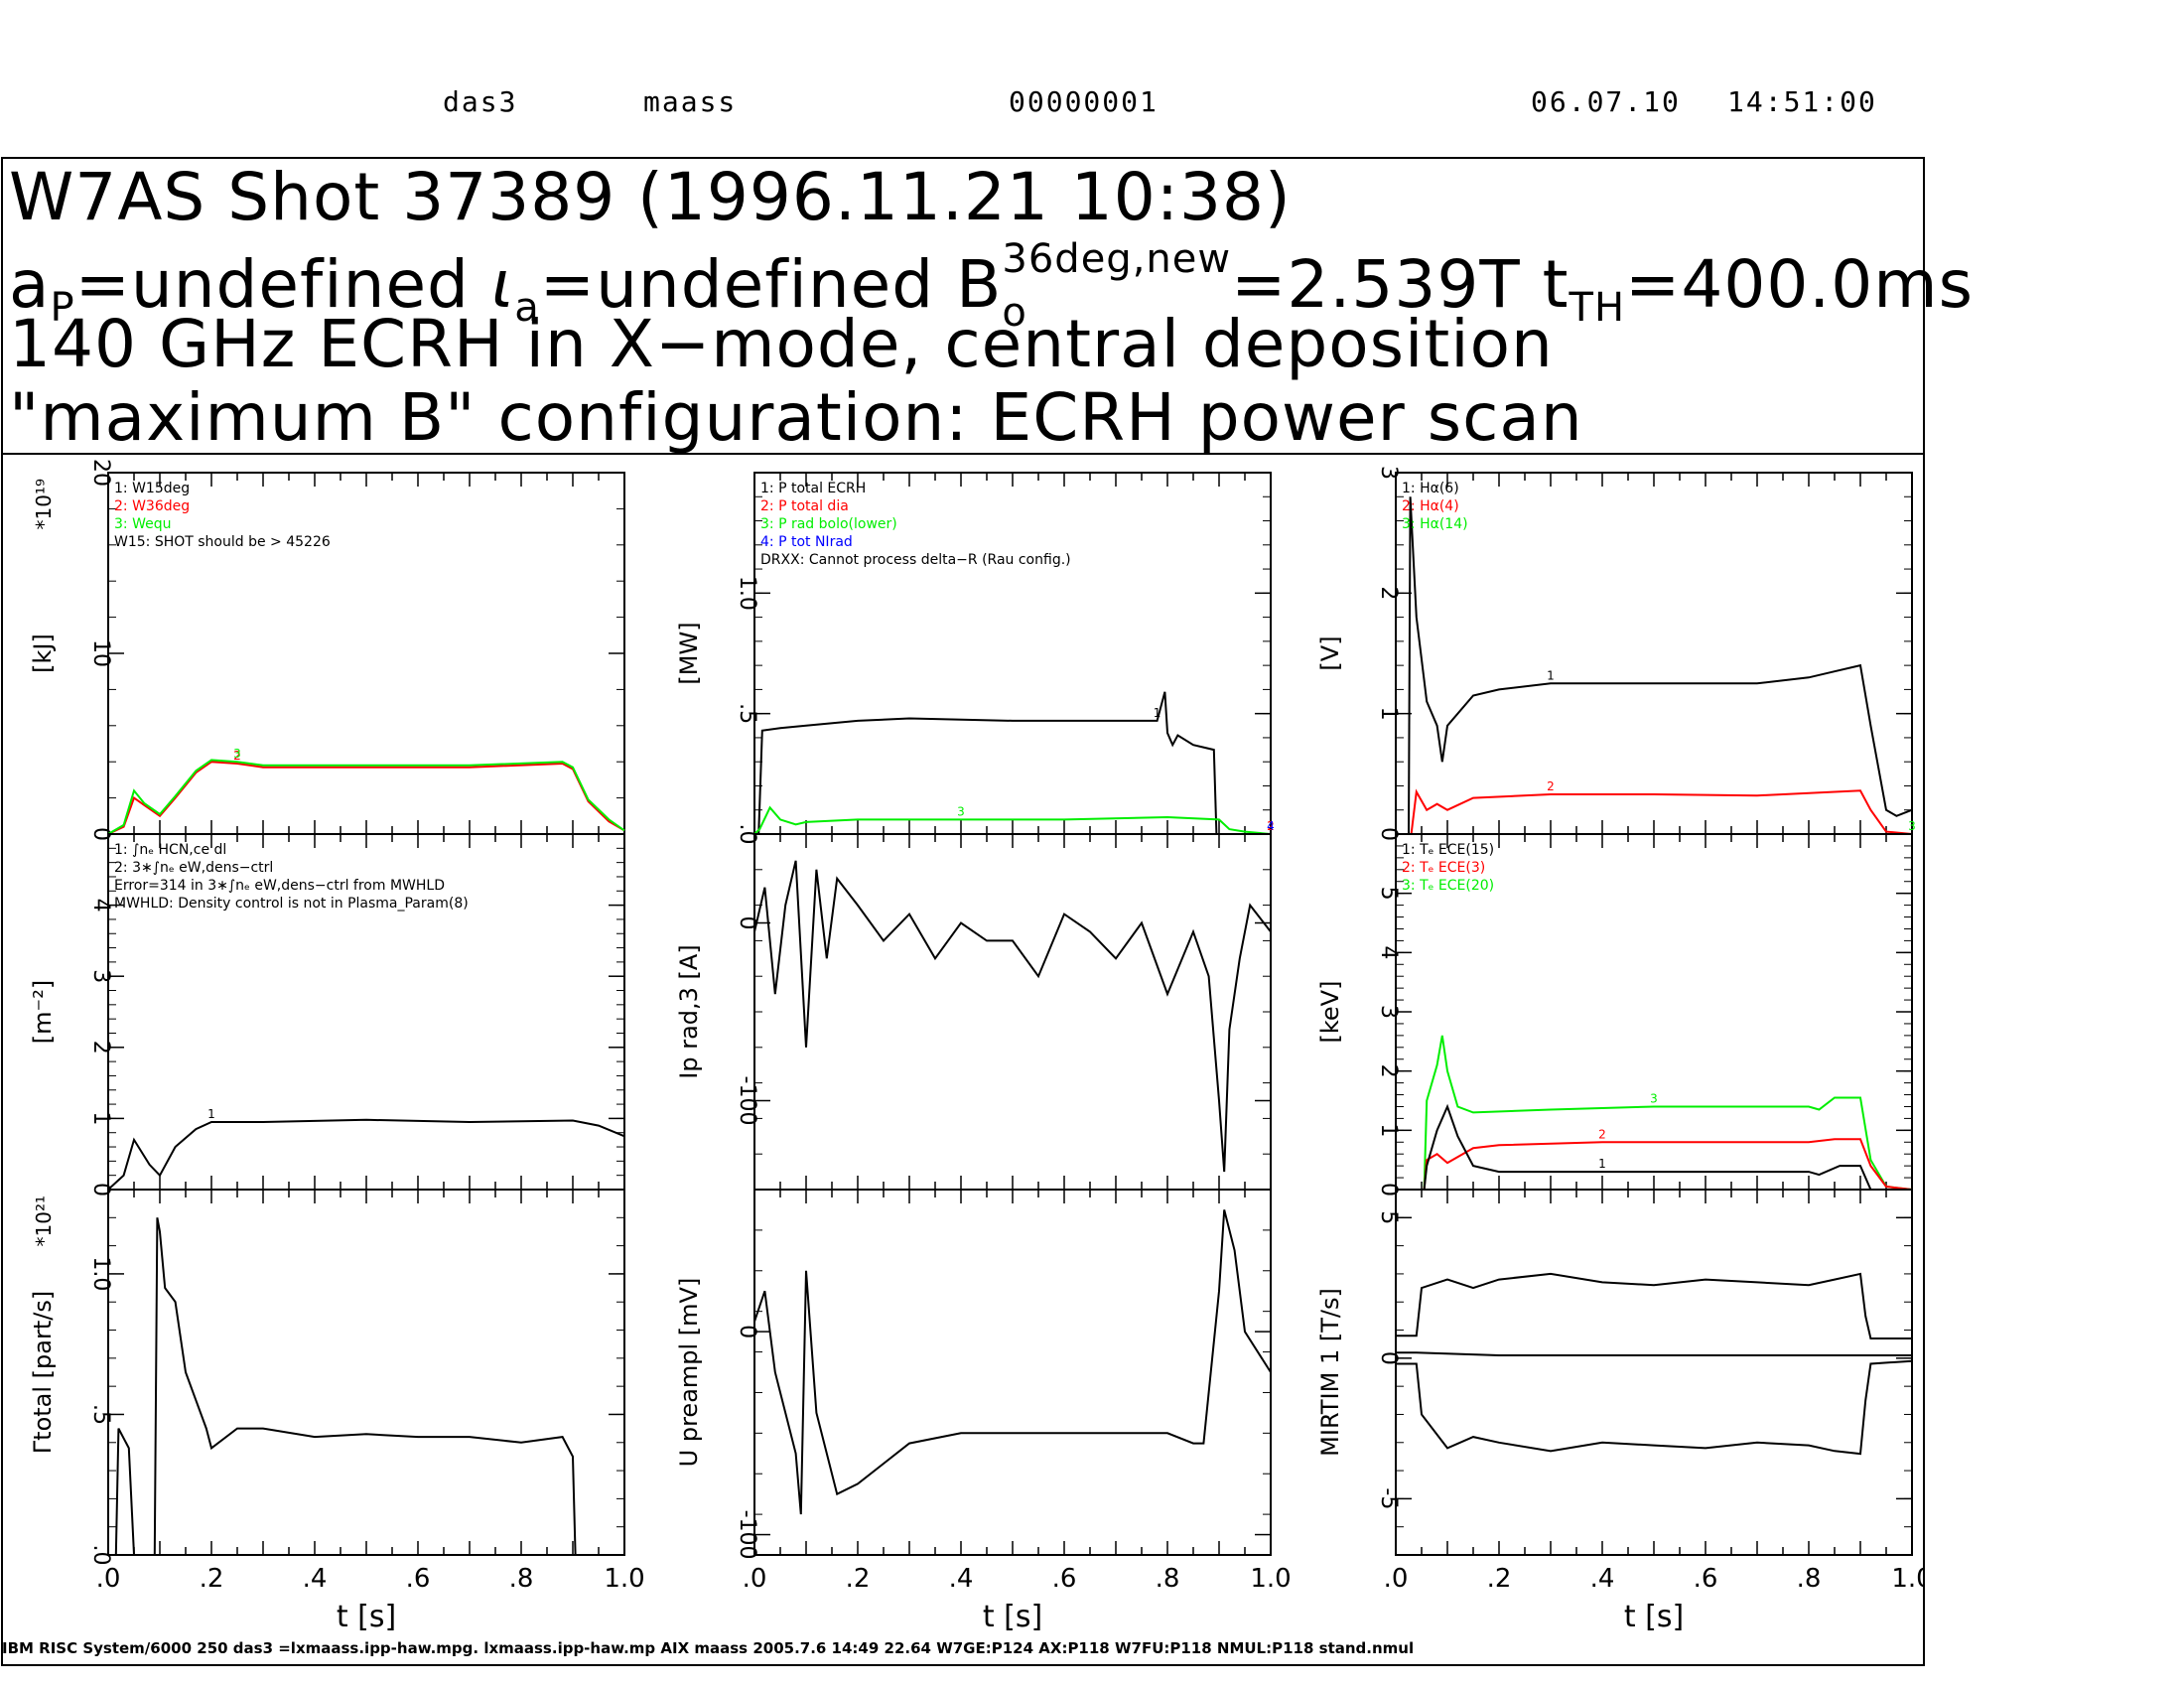  Describe the element at coordinates (1809, 1579) in the screenshot. I see `x-tick-label: .8` at that location.